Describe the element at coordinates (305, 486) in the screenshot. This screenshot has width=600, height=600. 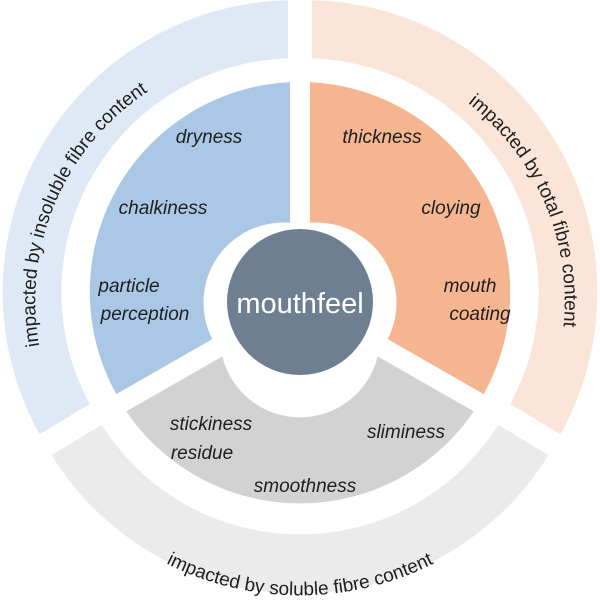
I see `term-smoothness: smoothness` at that location.